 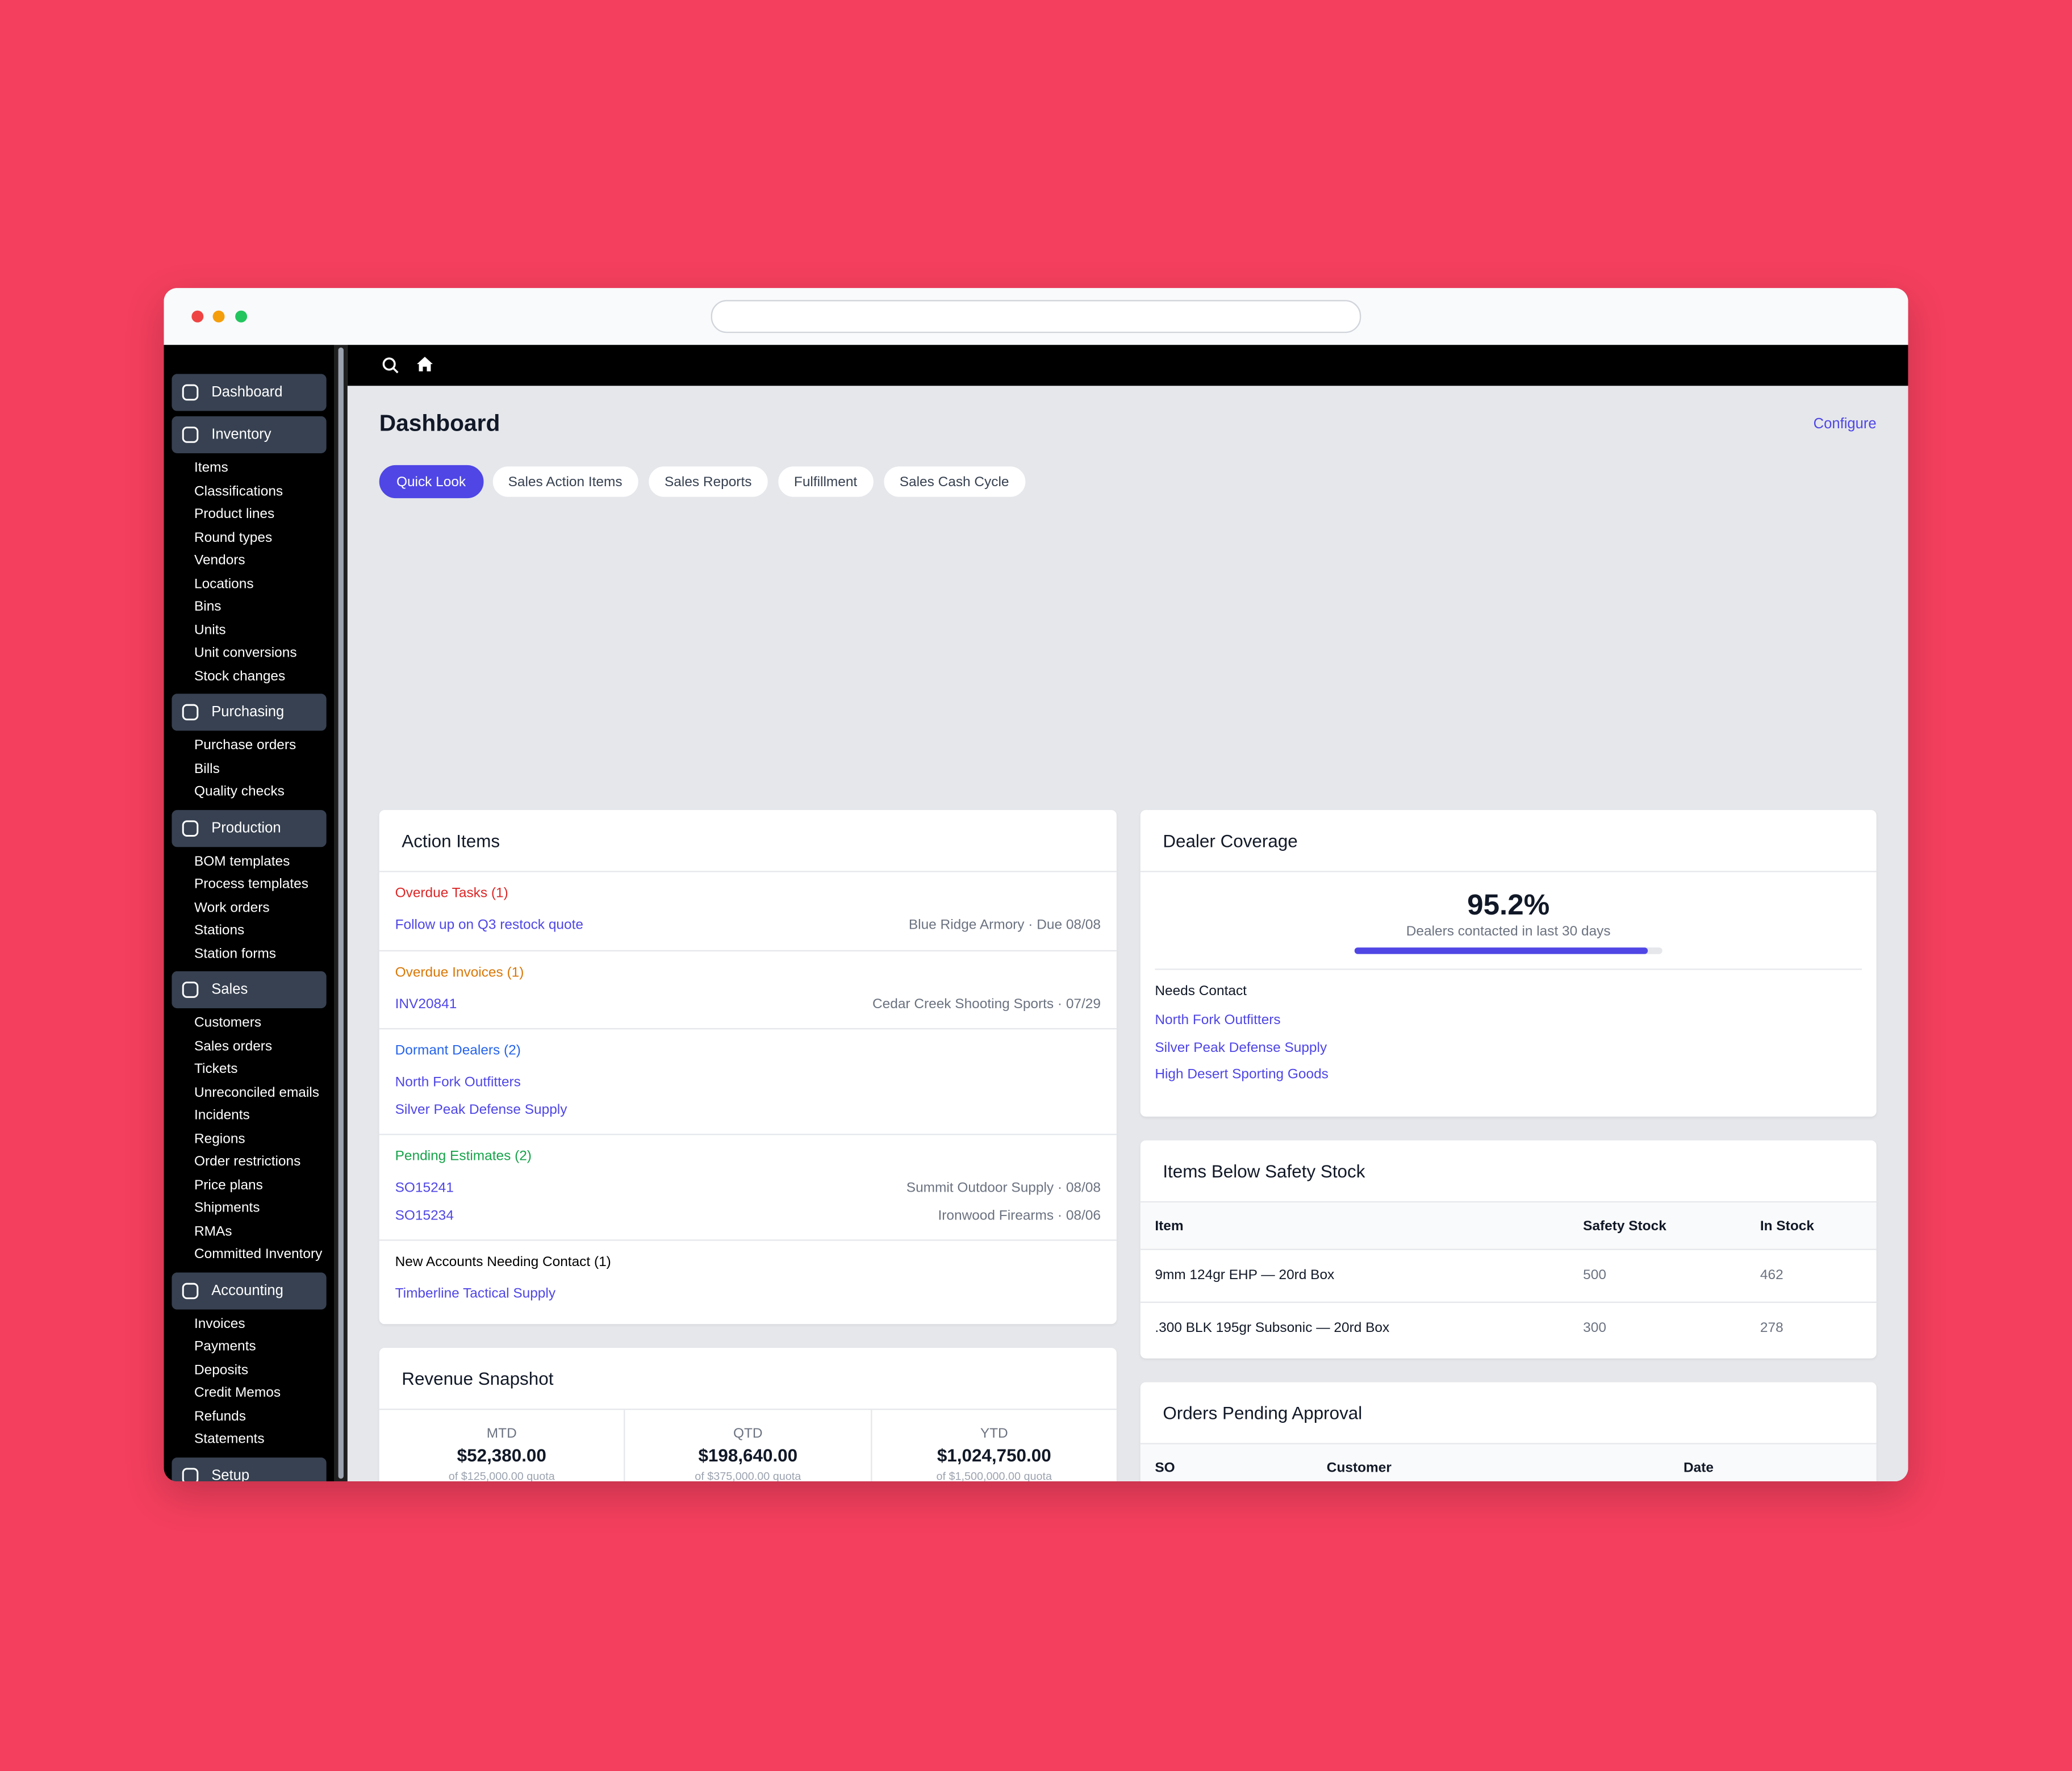 What do you see at coordinates (1005, 925) in the screenshot?
I see `action-meta: Blue Ridge Armory · Due 08/08` at bounding box center [1005, 925].